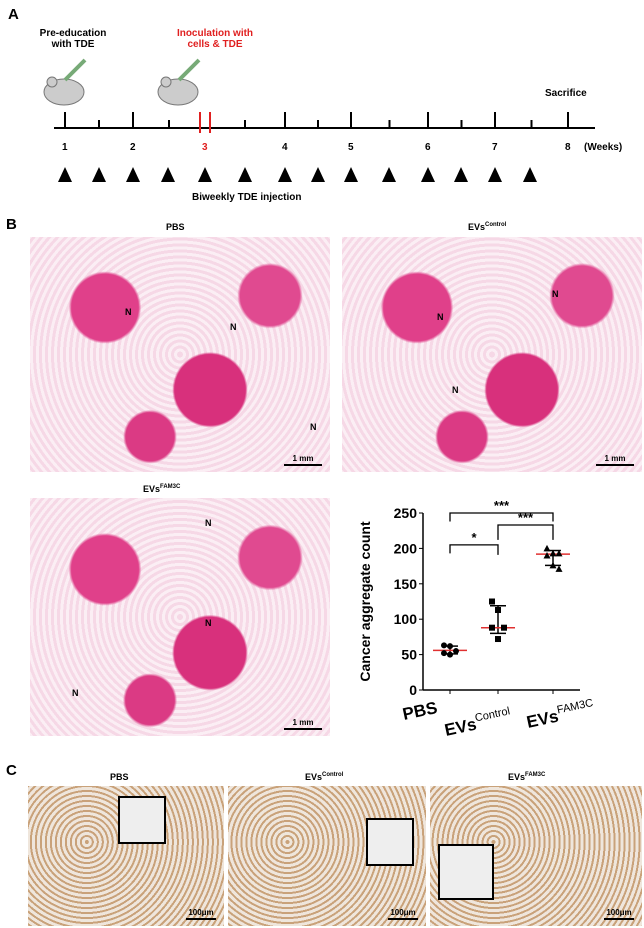 The width and height of the screenshot is (644, 928). I want to click on ihc-pbs-title: PBS, so click(119, 777).